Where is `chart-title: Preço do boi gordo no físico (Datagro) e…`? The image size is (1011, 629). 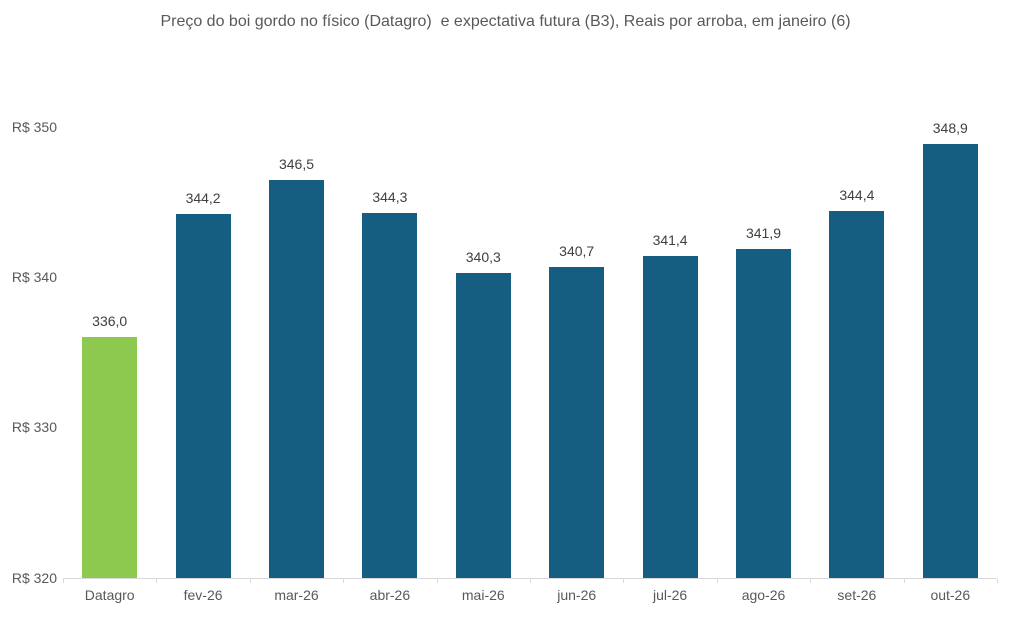 chart-title: Preço do boi gordo no físico (Datagro) e… is located at coordinates (505, 21).